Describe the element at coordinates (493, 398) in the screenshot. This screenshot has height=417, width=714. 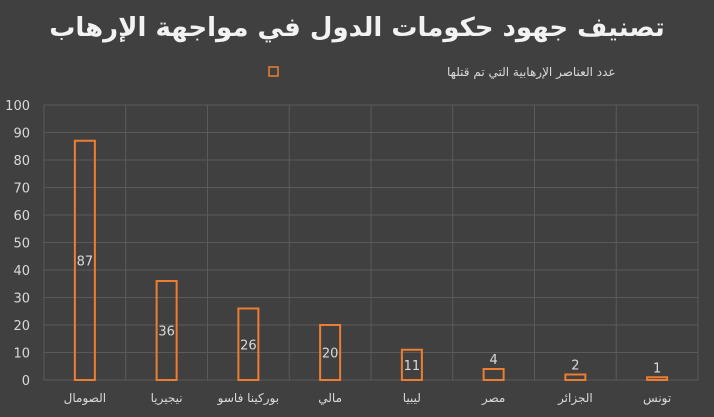
I see `x-category-label: مصر` at that location.